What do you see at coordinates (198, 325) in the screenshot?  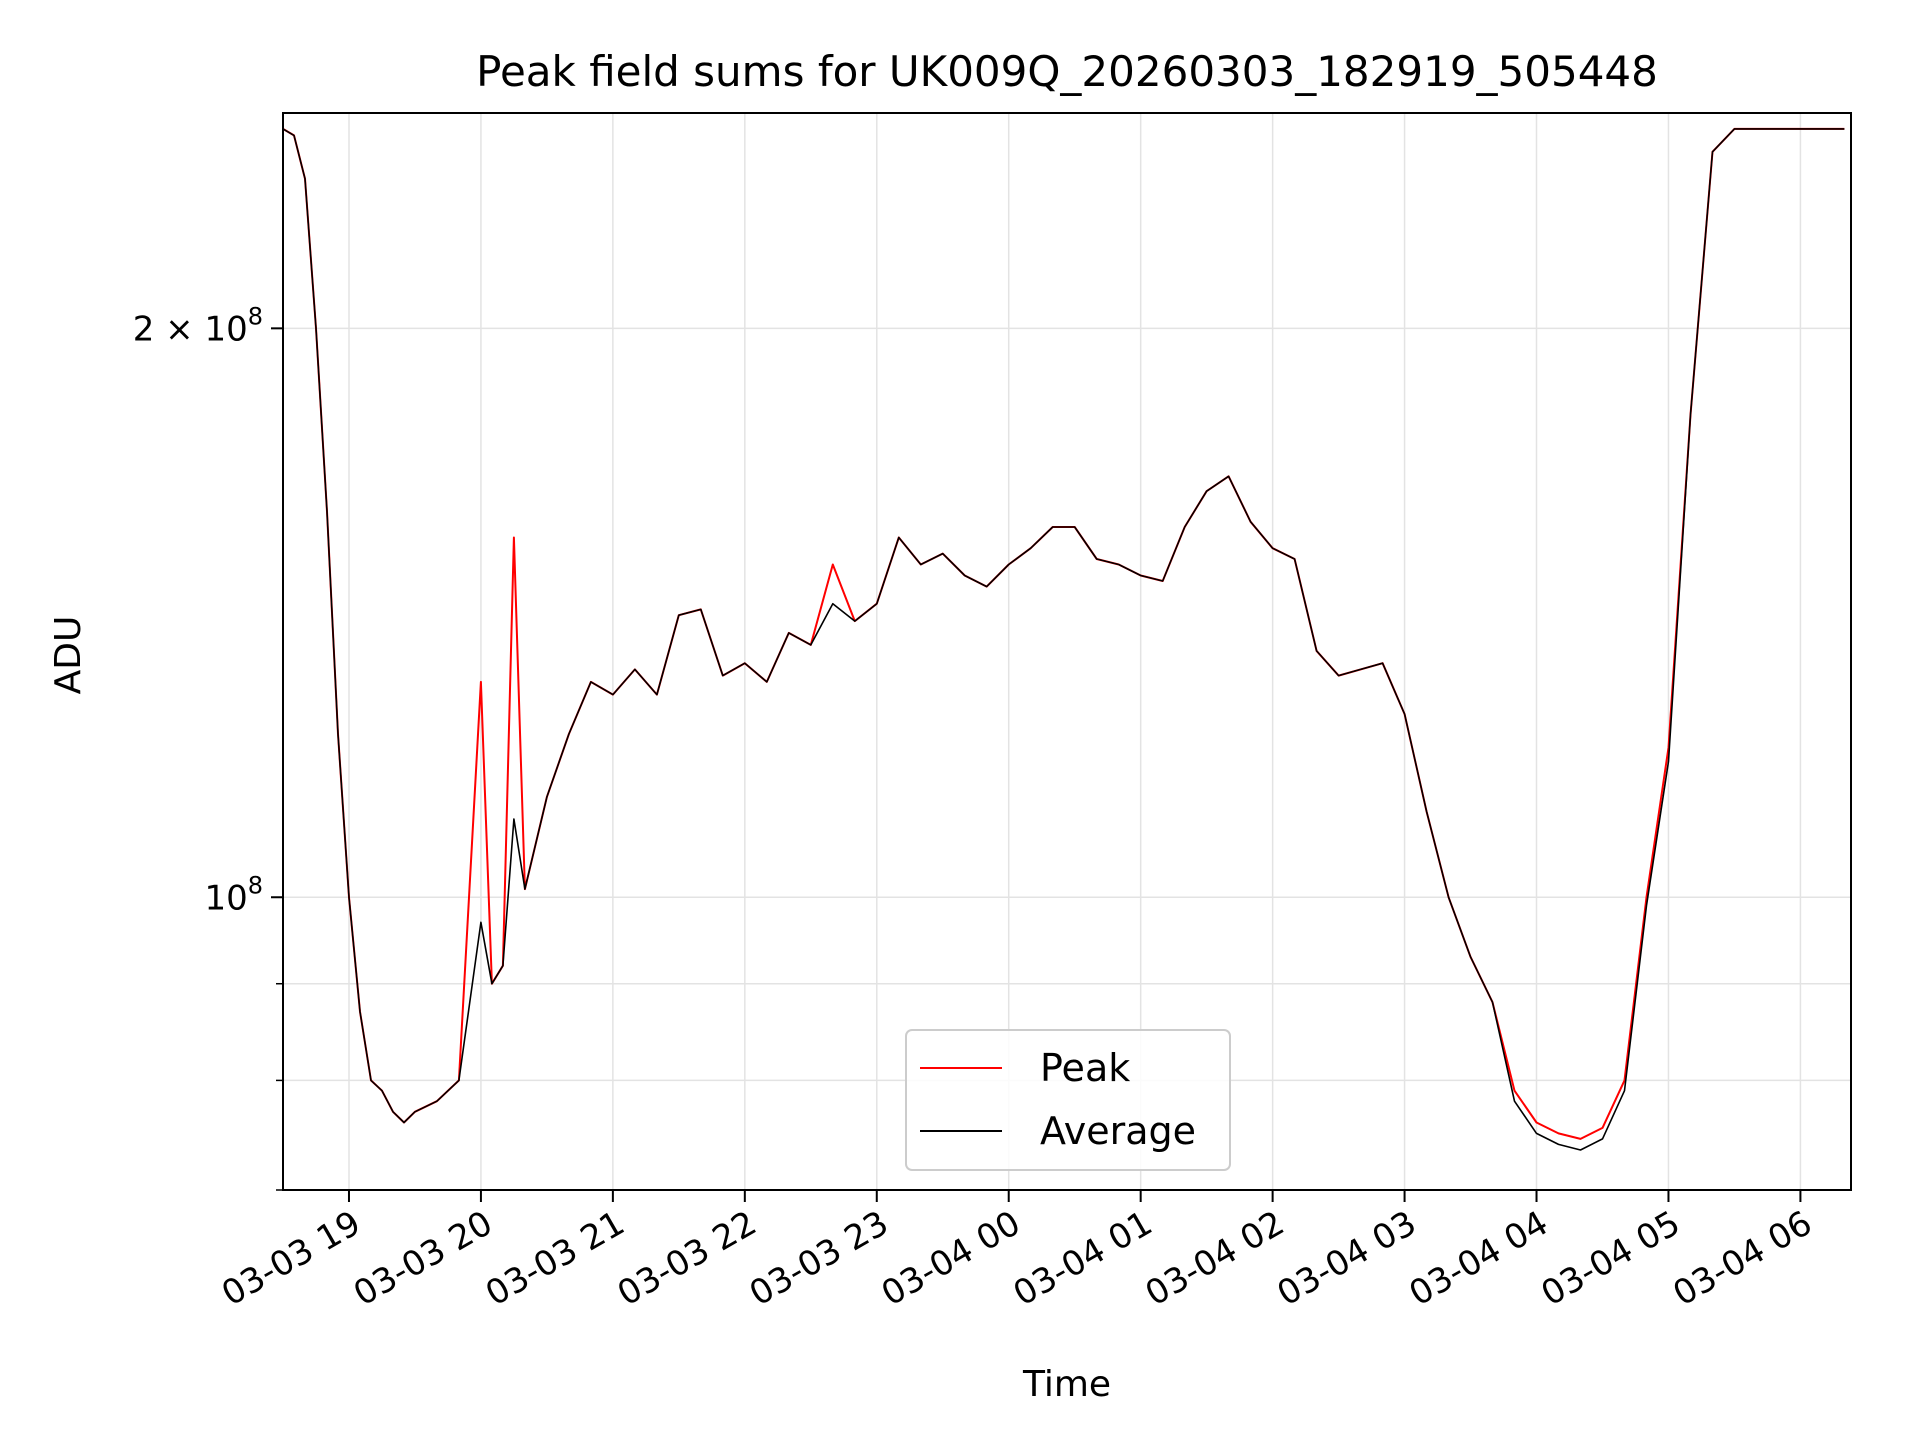 I see `y-tick-label: 2 × 108` at bounding box center [198, 325].